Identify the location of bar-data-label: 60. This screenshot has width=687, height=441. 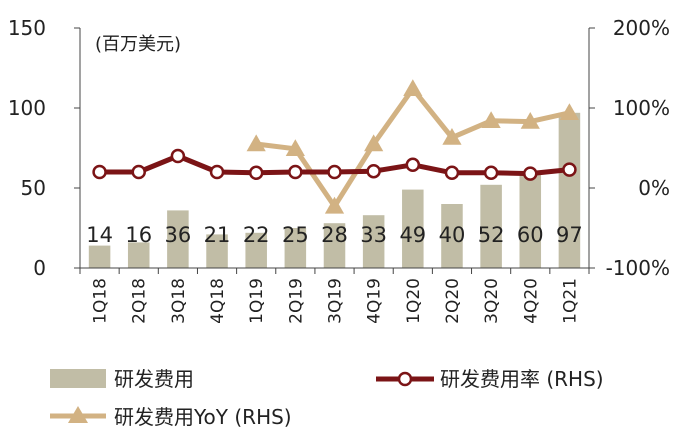
(530, 235).